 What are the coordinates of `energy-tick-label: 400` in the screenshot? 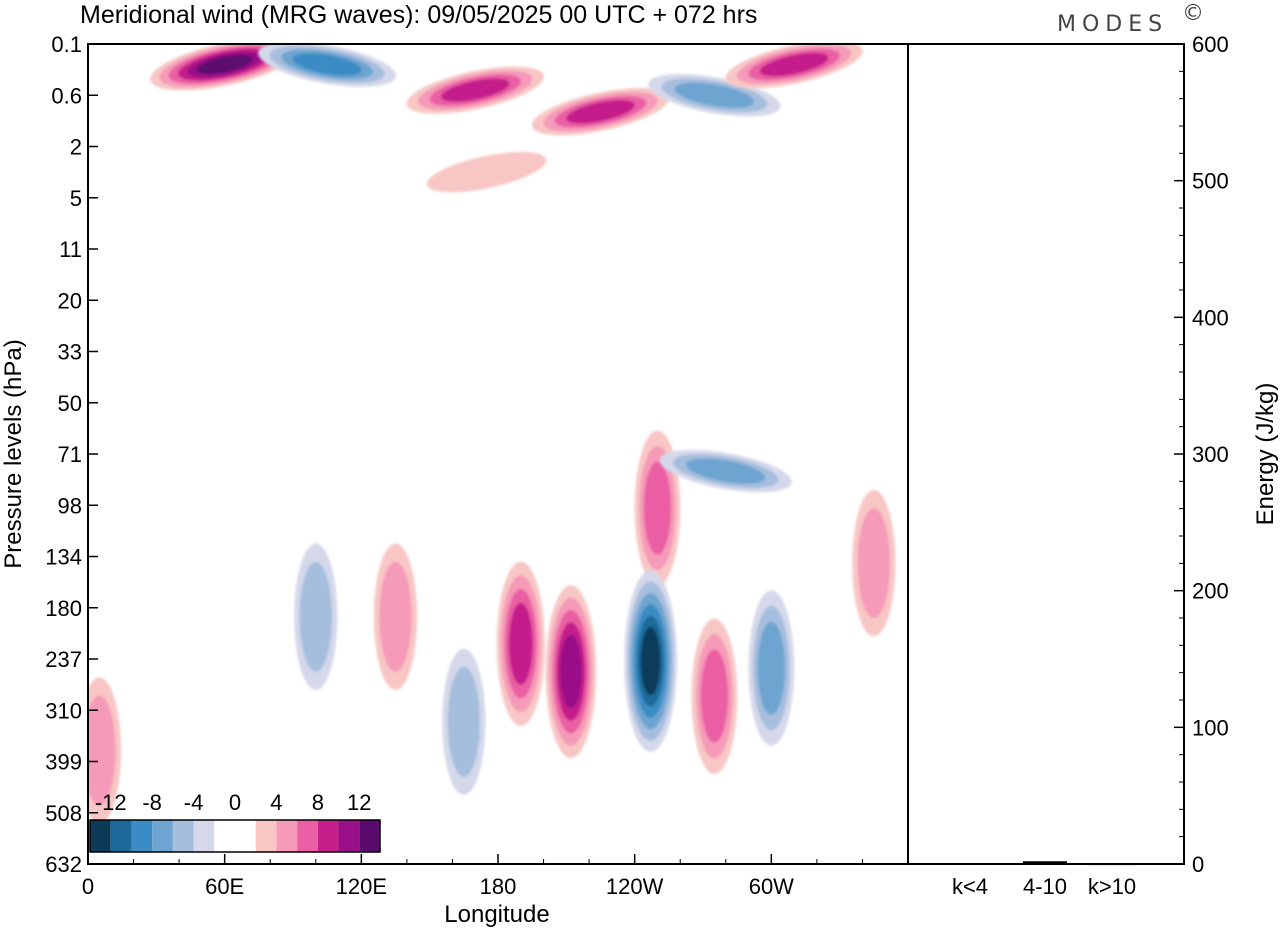 It's located at (1210, 317).